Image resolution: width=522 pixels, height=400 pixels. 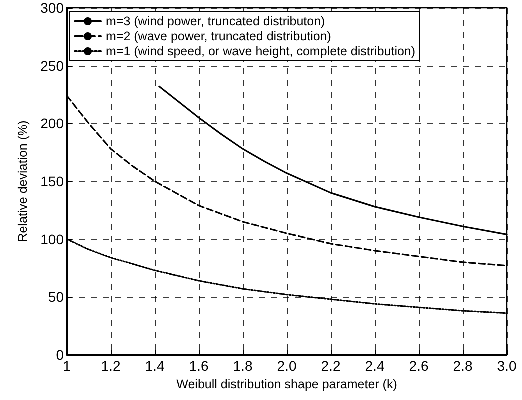 What do you see at coordinates (199, 366) in the screenshot?
I see `x-tick-label: 1.6` at bounding box center [199, 366].